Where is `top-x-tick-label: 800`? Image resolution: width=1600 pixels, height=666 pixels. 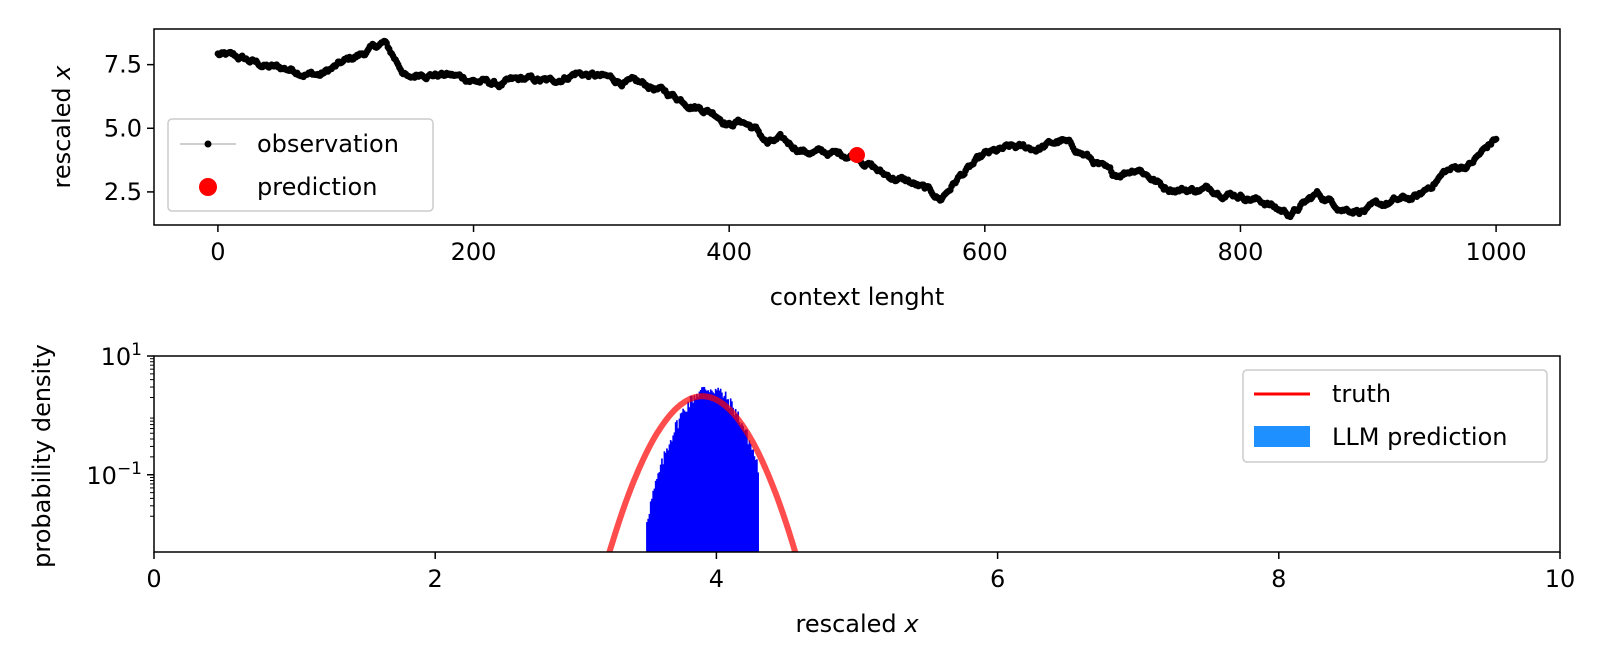 top-x-tick-label: 800 is located at coordinates (1241, 252).